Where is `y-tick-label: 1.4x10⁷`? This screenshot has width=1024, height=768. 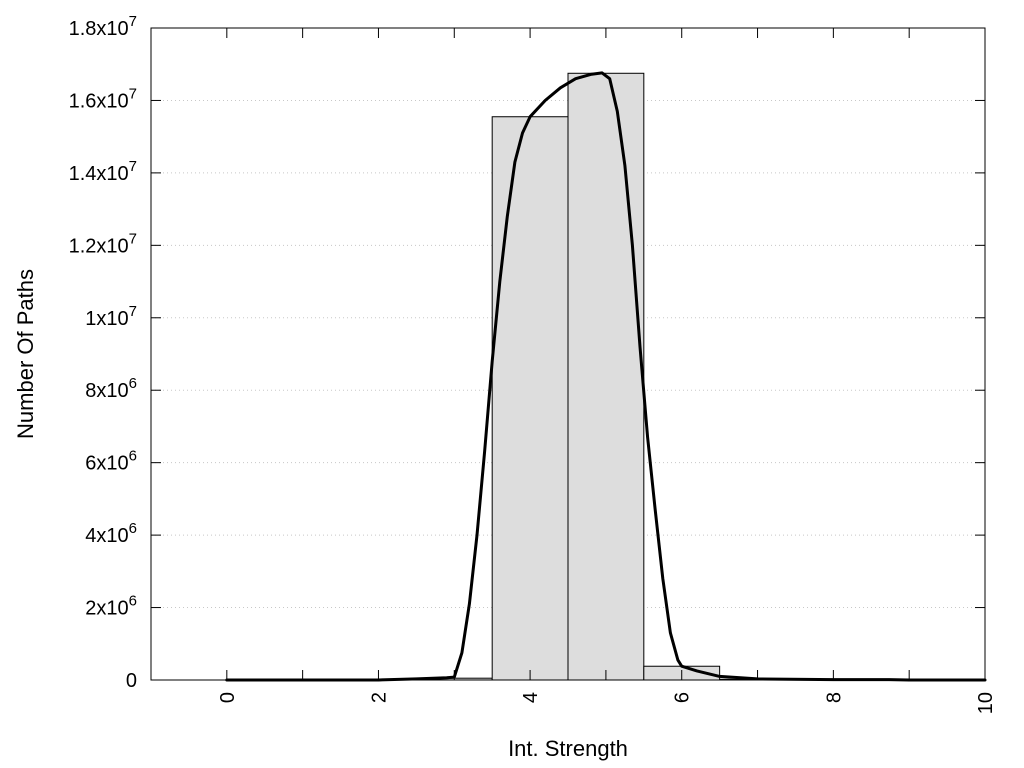
y-tick-label: 1.4x10⁷ is located at coordinates (103, 171).